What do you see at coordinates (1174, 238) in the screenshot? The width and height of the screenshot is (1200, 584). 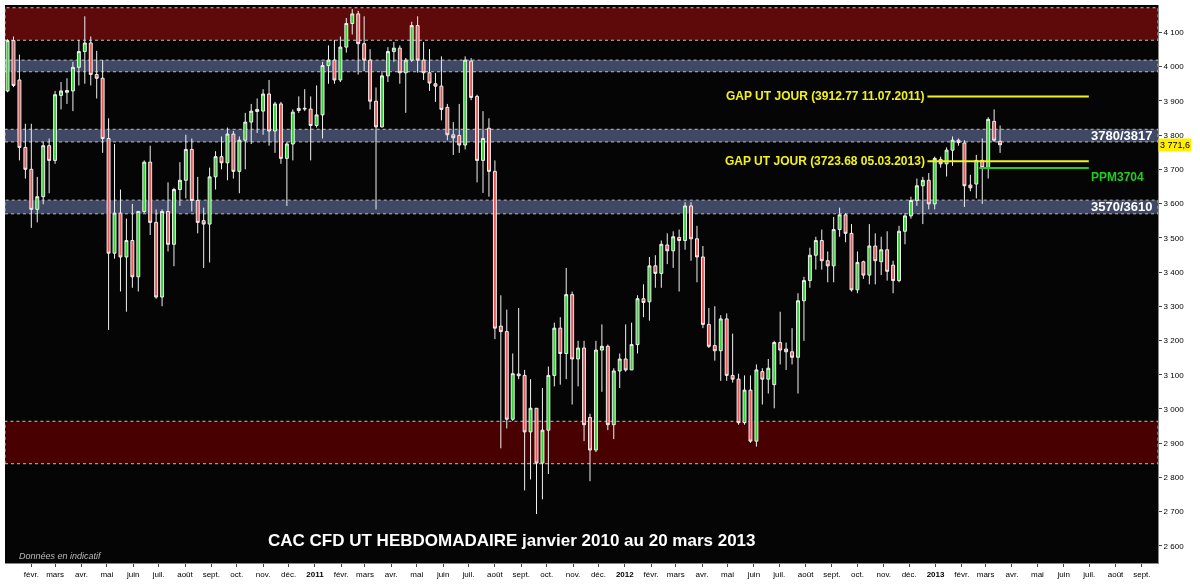 I see `y-tick-label: 3 500` at bounding box center [1174, 238].